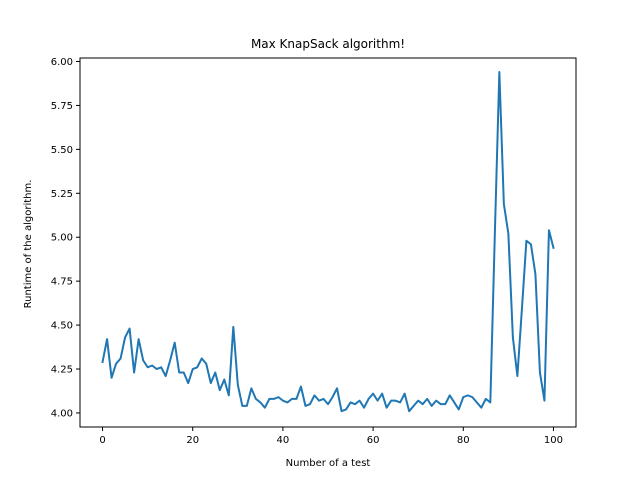 The image size is (640, 480). Describe the element at coordinates (102, 440) in the screenshot. I see `x-tick-label: 0` at that location.